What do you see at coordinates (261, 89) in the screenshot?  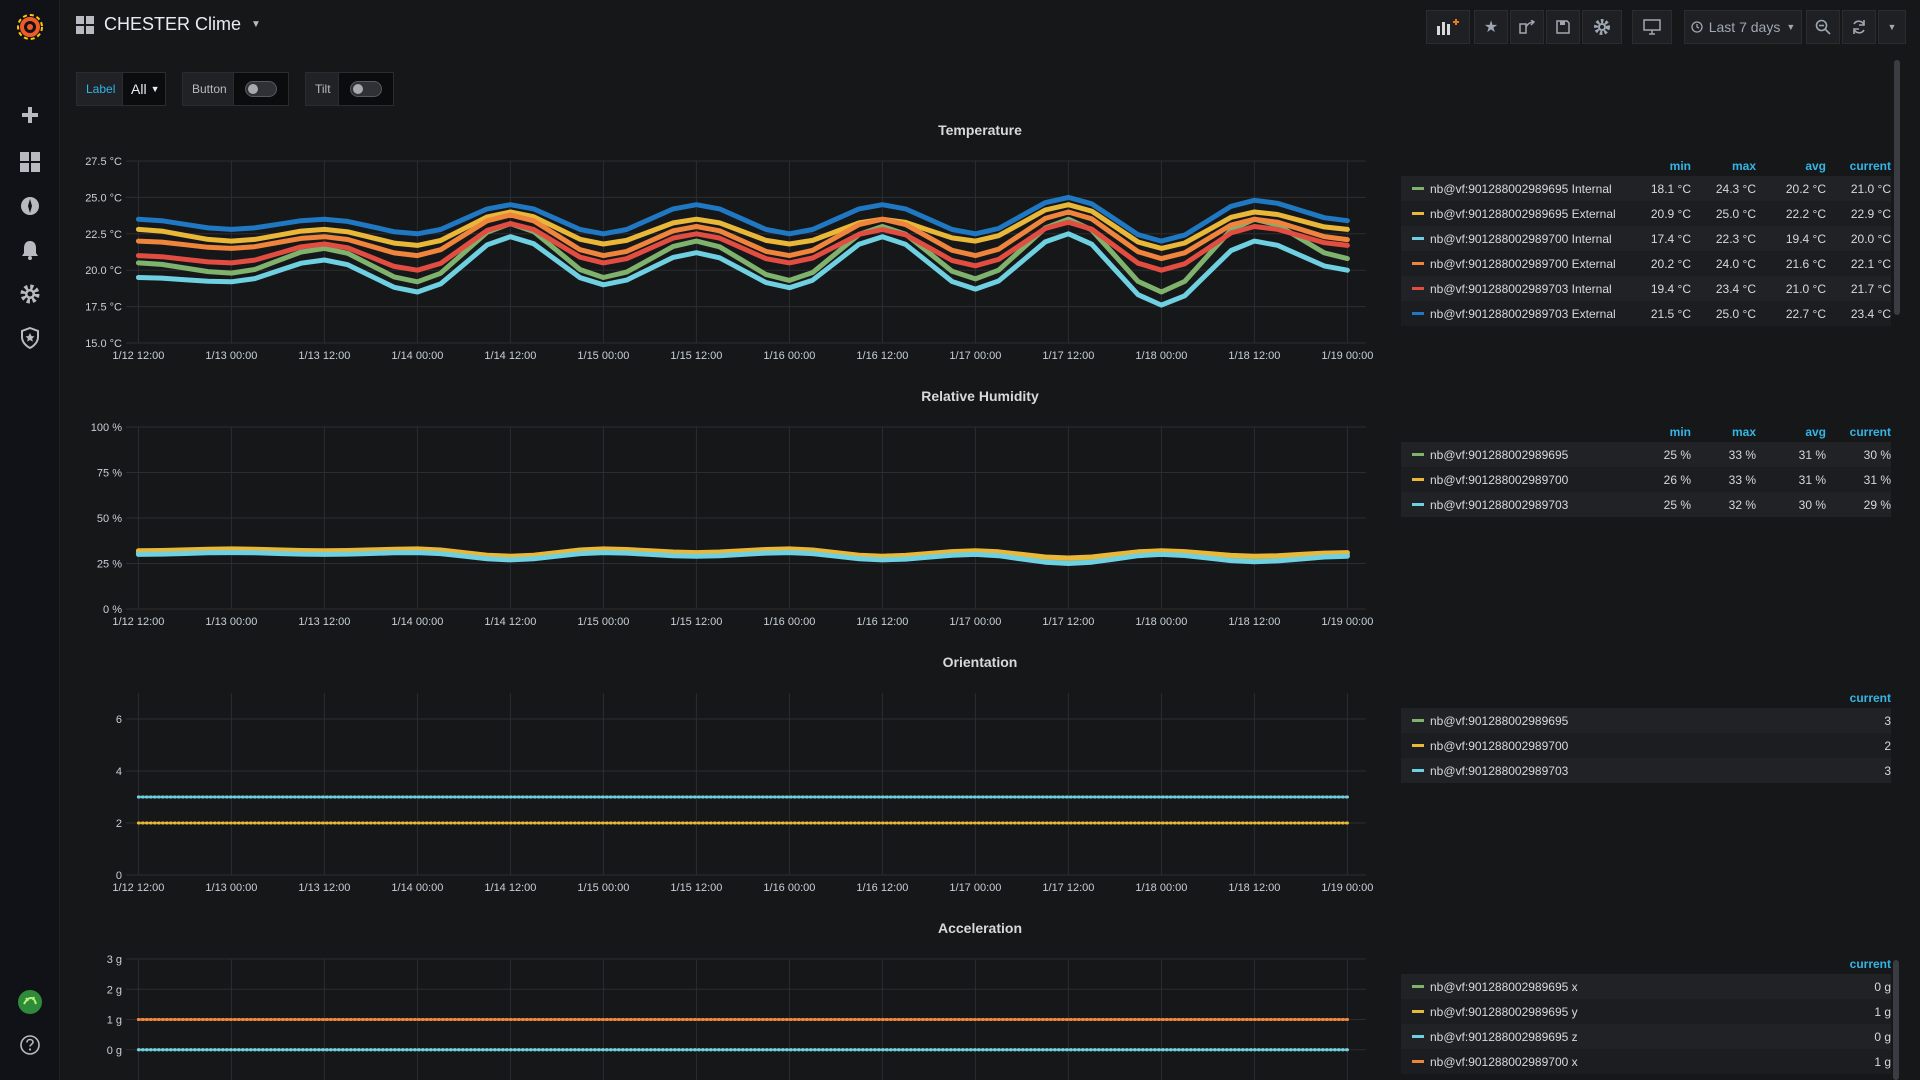 I see `button-toggle` at bounding box center [261, 89].